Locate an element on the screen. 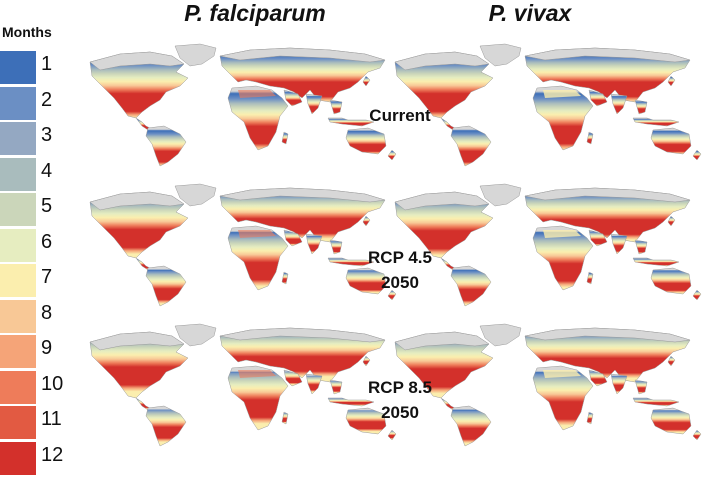 Image resolution: width=708 pixels, height=483 pixels. legend-label: 4 is located at coordinates (47, 170).